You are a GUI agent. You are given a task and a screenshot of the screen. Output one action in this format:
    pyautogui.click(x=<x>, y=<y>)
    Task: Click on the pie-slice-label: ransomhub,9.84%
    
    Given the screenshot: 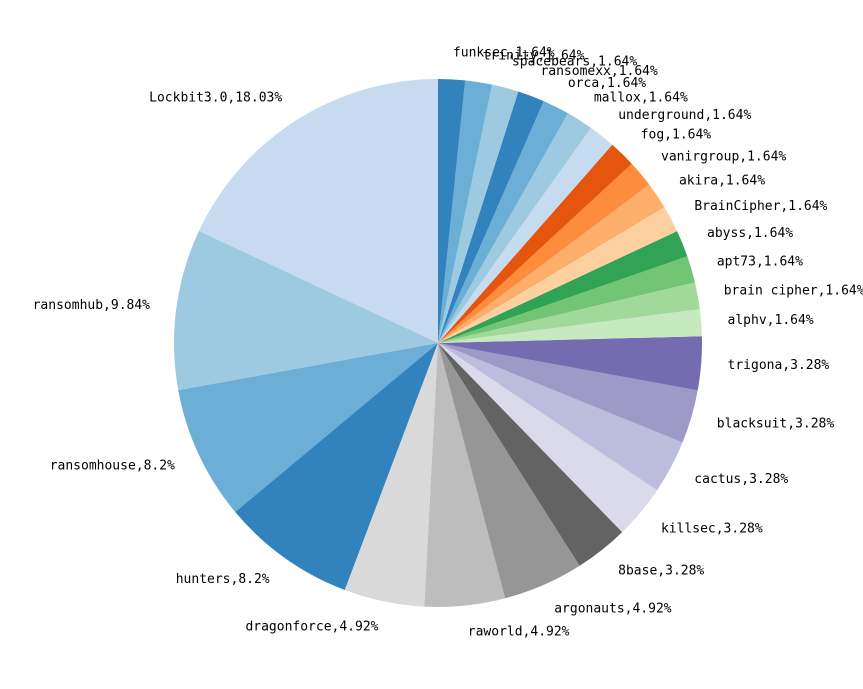 What is the action you would take?
    pyautogui.click(x=92, y=305)
    